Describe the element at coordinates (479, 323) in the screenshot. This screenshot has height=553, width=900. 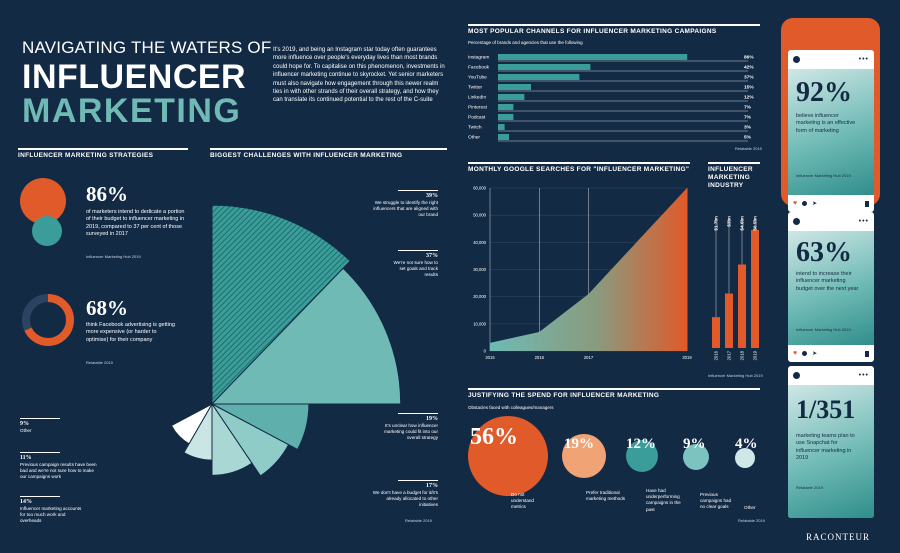
I see `searches-ytick: 10,000` at that location.